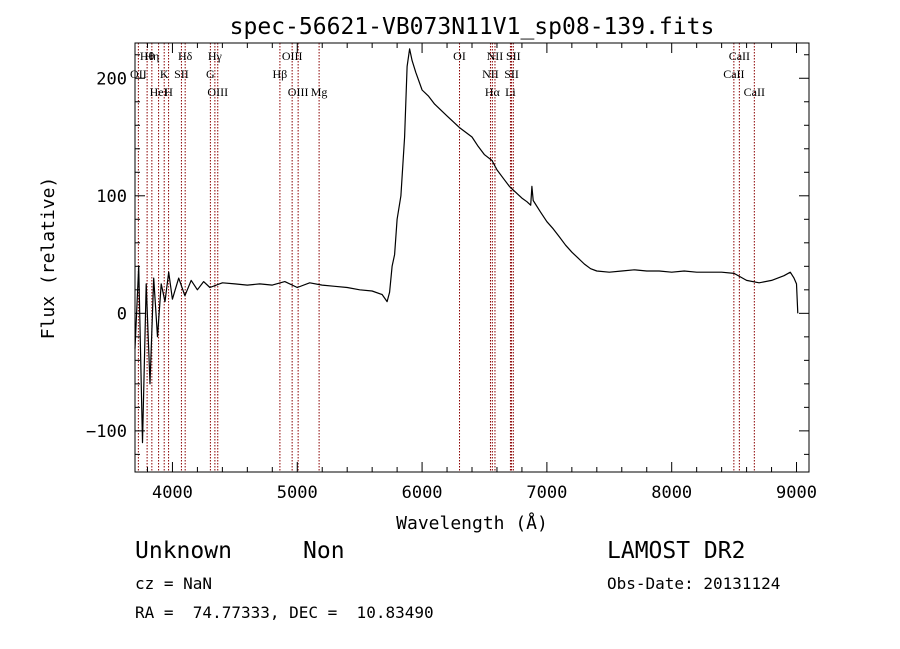 The image size is (900, 649). I want to click on line-label: Hβ, so click(280, 74).